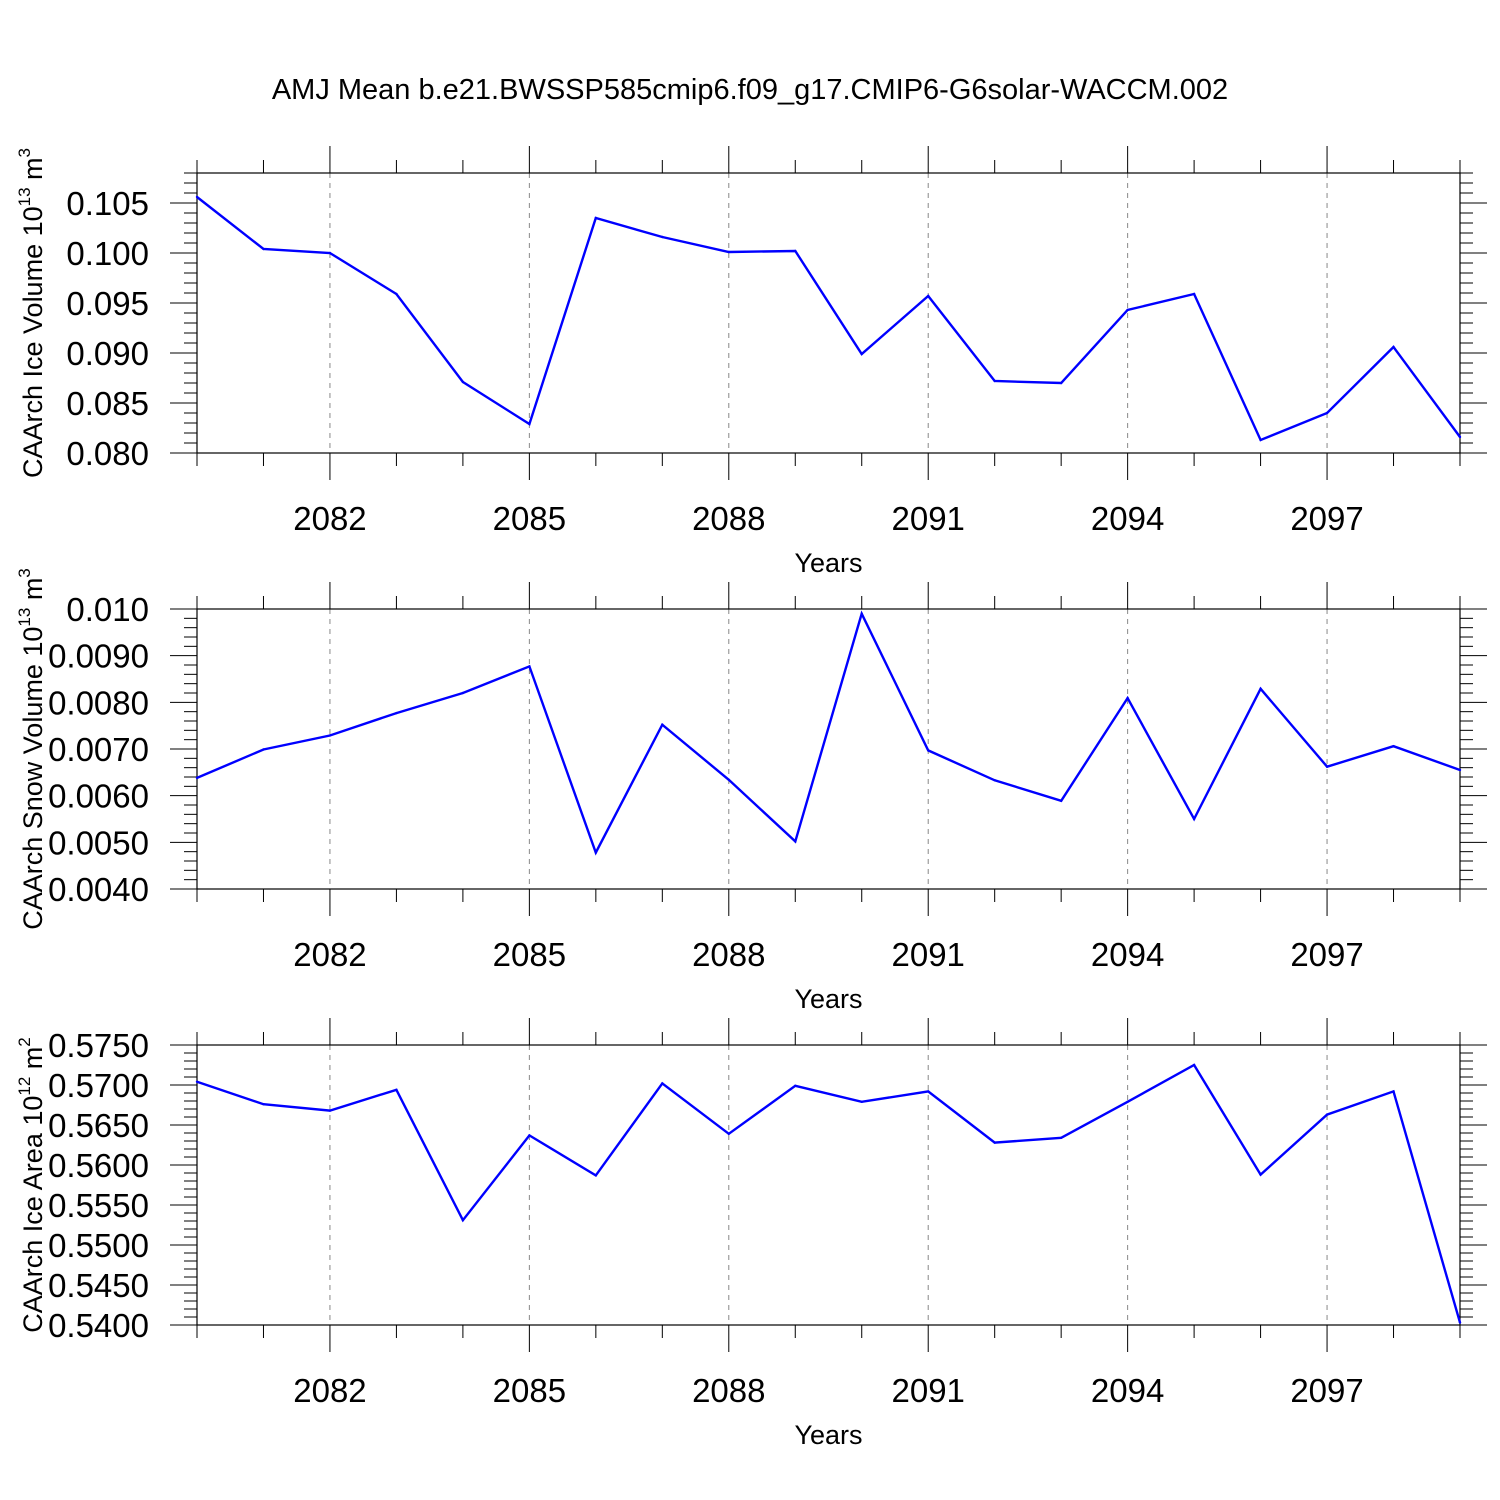 The width and height of the screenshot is (1500, 1500). I want to click on y-axis-label-main: CAArch Ice Area 10, so click(33, 1214).